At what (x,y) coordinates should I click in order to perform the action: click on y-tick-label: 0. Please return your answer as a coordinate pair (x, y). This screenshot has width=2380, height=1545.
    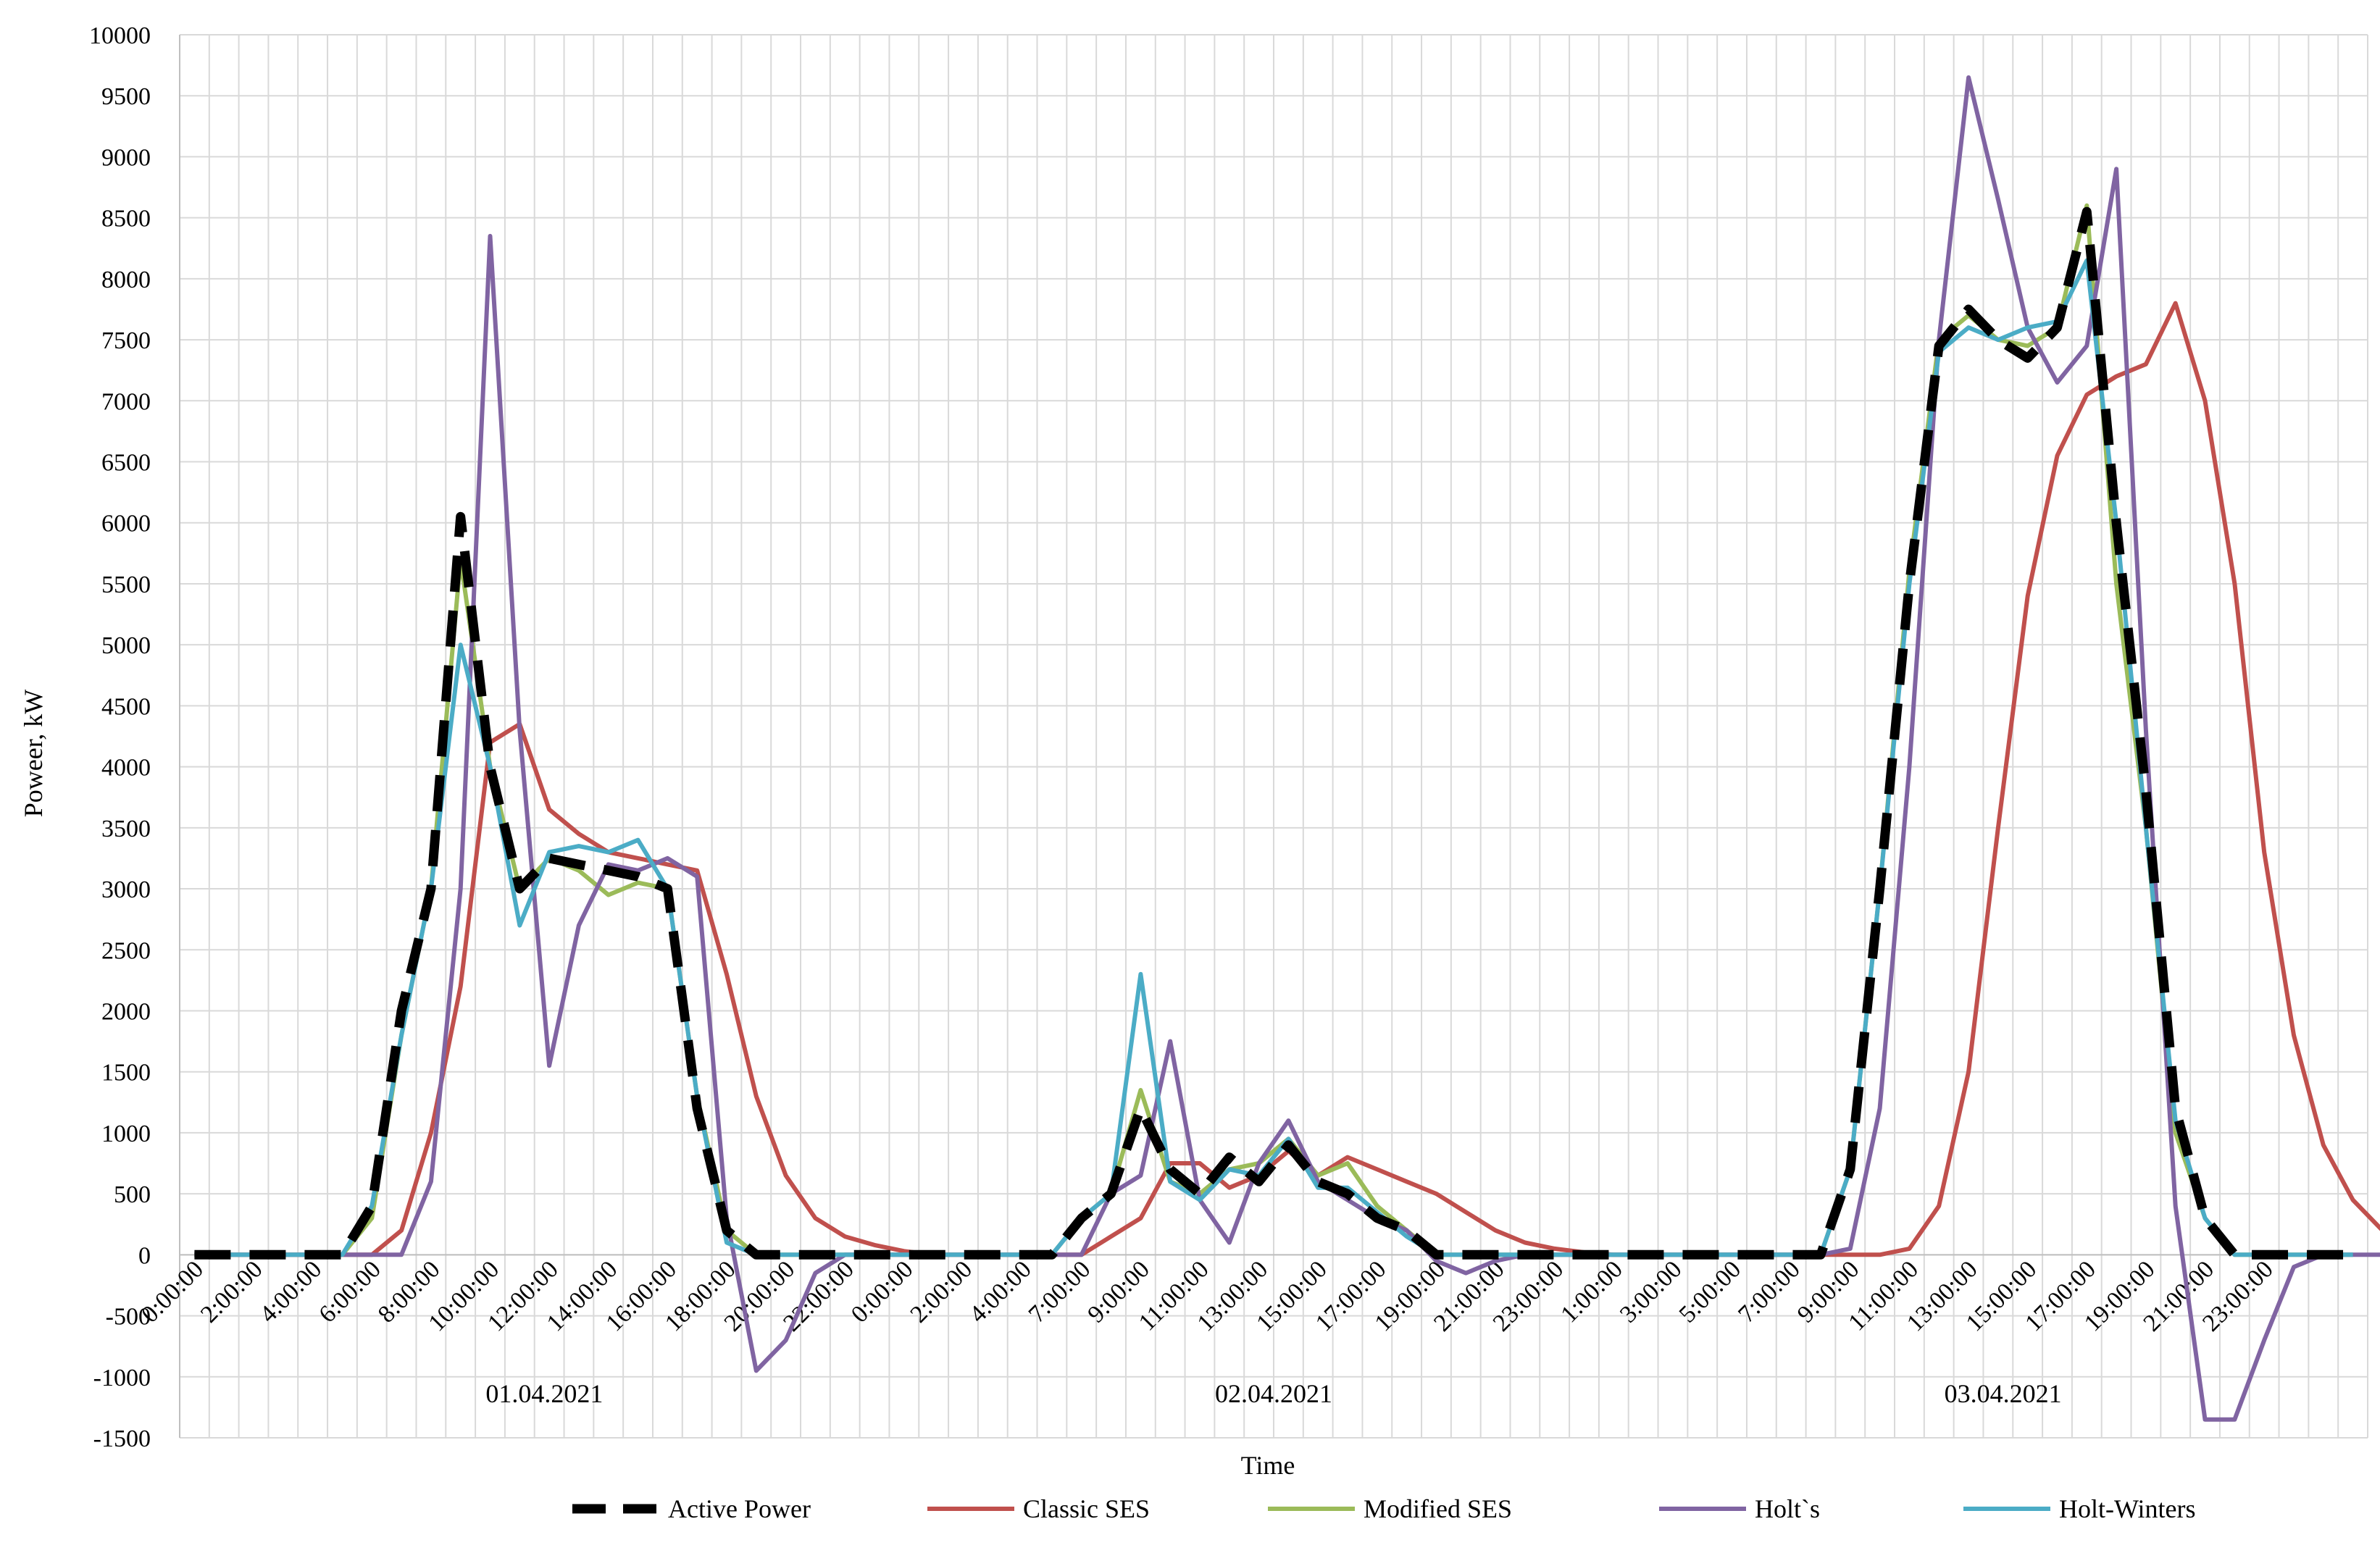
    Looking at the image, I should click on (144, 1255).